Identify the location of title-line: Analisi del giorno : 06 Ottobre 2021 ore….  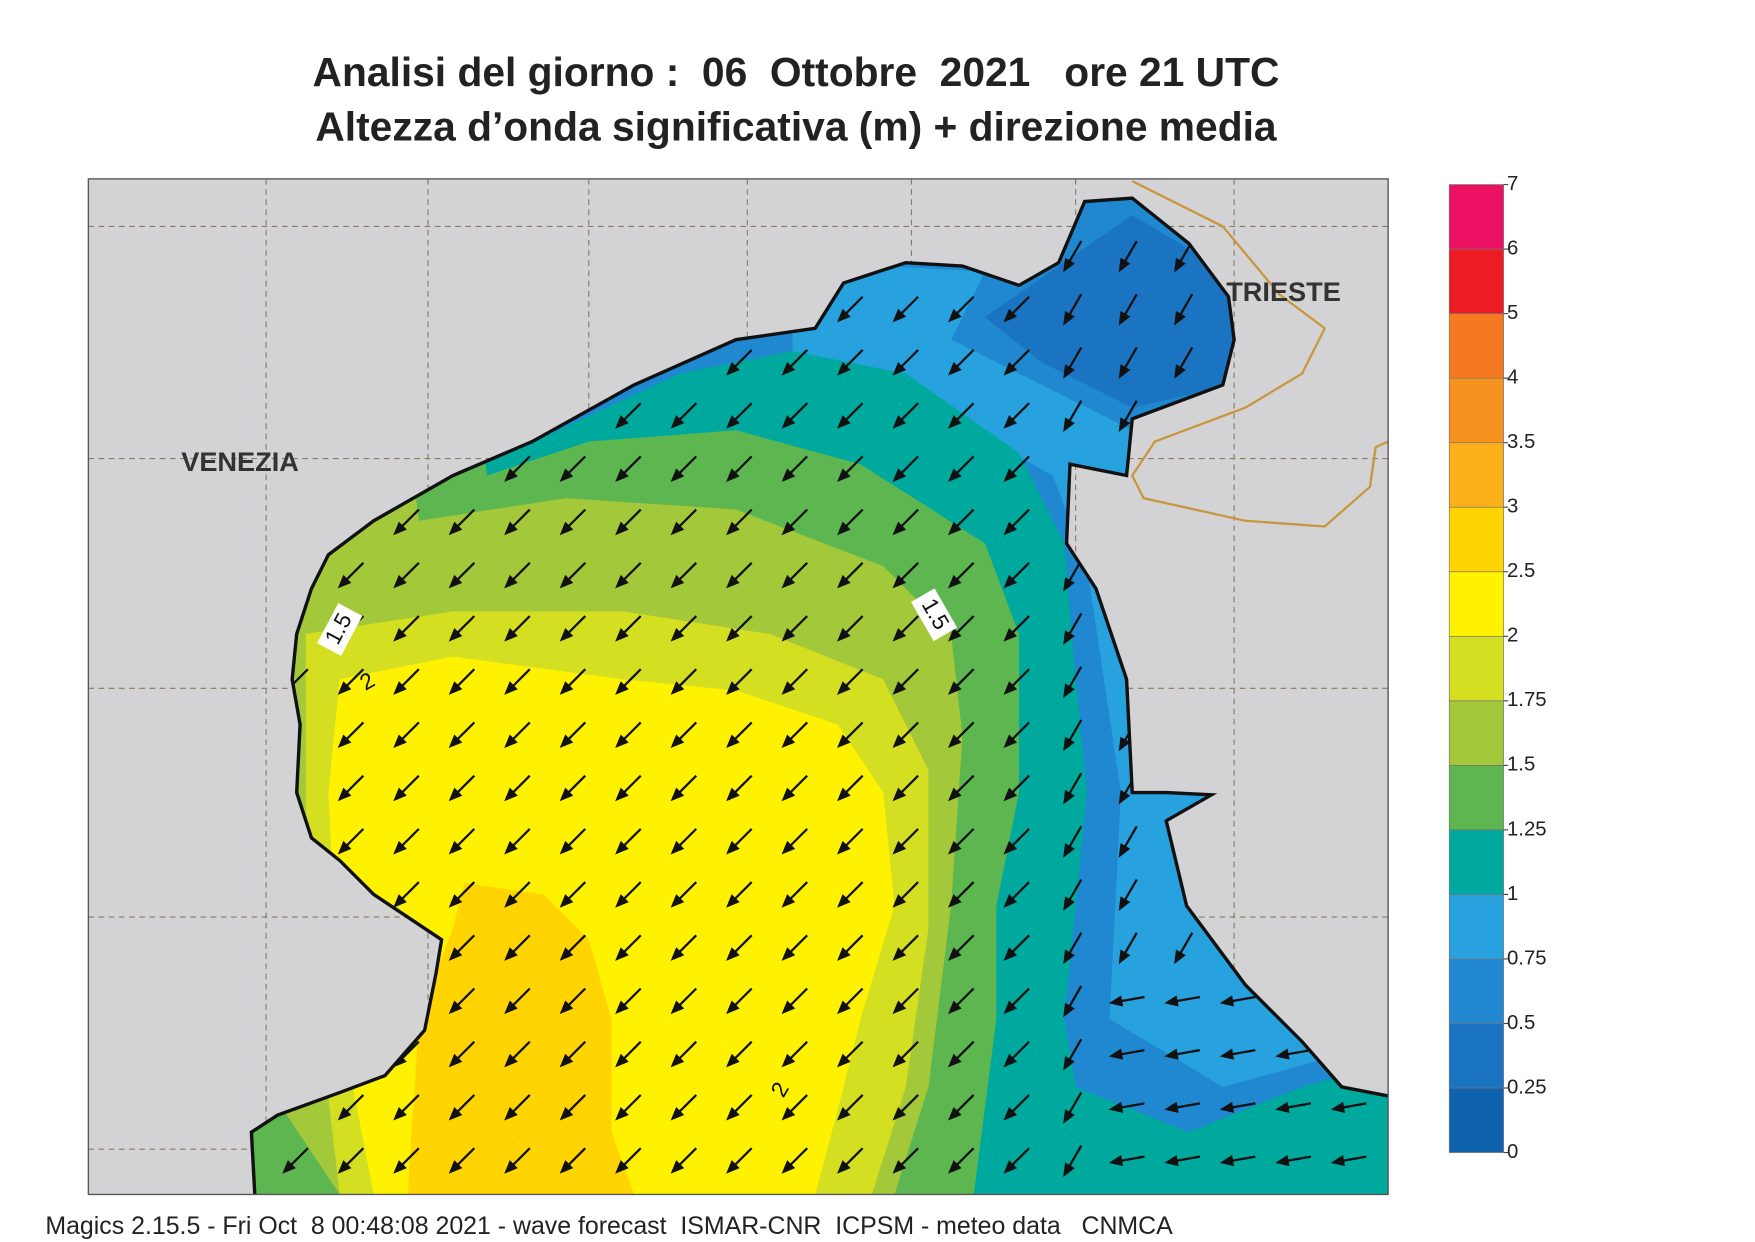
(796, 72).